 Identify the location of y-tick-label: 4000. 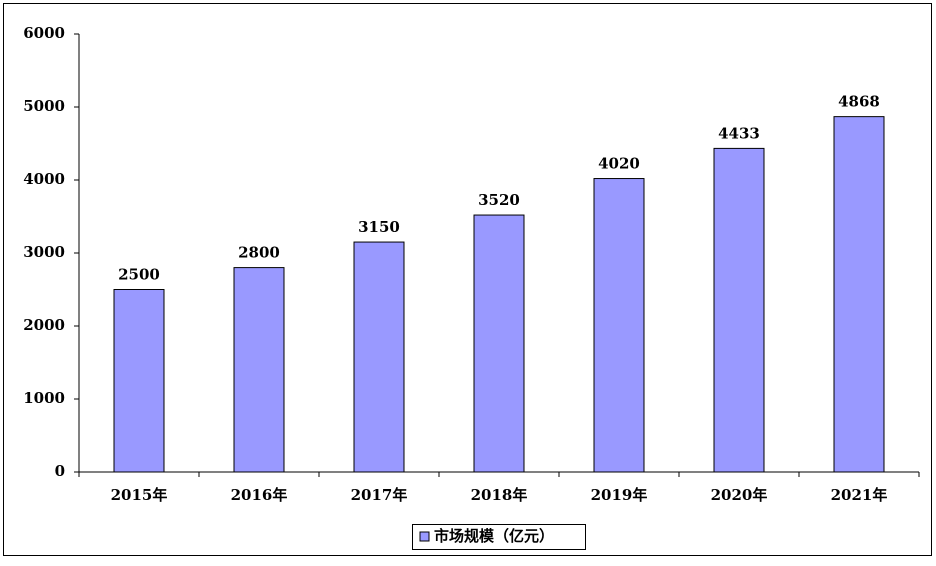
(44, 179).